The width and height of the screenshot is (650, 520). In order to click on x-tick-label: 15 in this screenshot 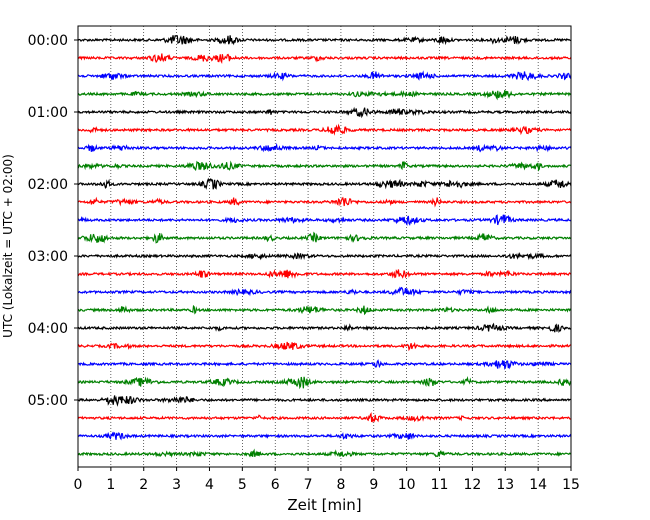, I will do `click(571, 485)`.